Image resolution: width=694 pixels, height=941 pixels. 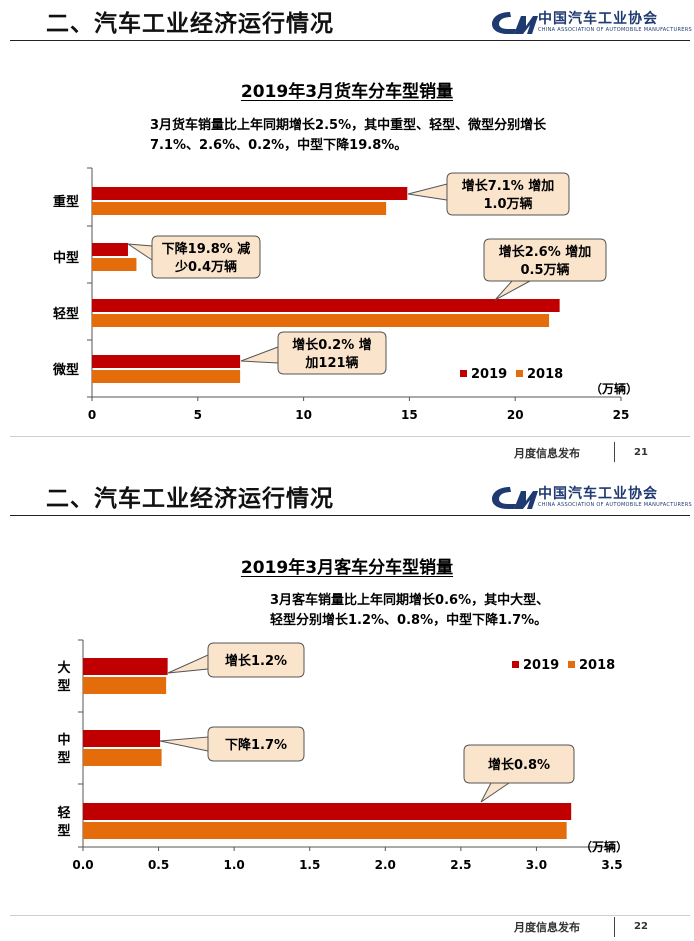 What do you see at coordinates (508, 186) in the screenshot?
I see `callout-text: 增长7.1% 增加` at bounding box center [508, 186].